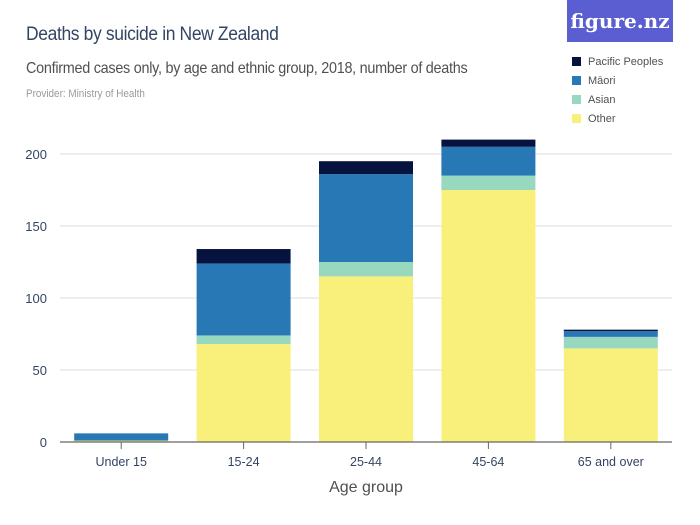  What do you see at coordinates (36, 154) in the screenshot?
I see `y-tick-label: 200` at bounding box center [36, 154].